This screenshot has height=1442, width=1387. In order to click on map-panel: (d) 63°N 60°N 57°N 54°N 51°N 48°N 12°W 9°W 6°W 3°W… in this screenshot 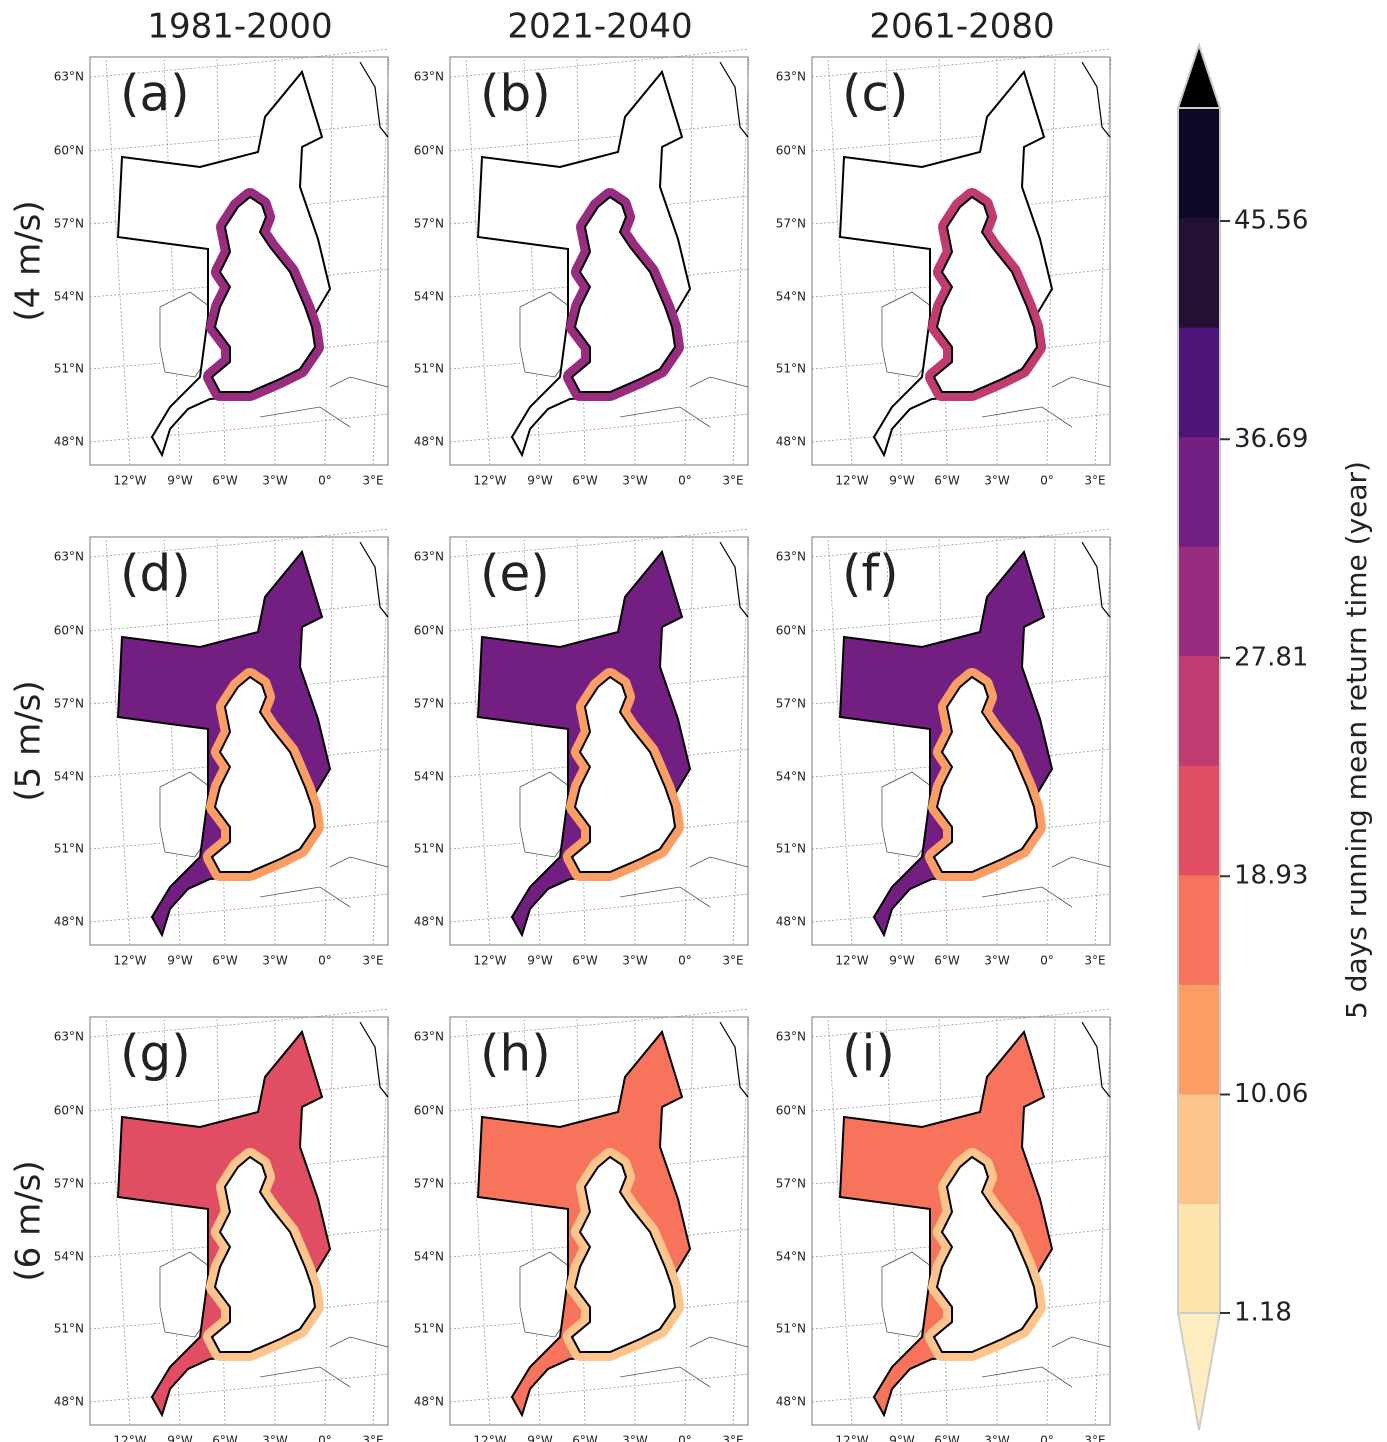, I will do `click(222, 748)`.